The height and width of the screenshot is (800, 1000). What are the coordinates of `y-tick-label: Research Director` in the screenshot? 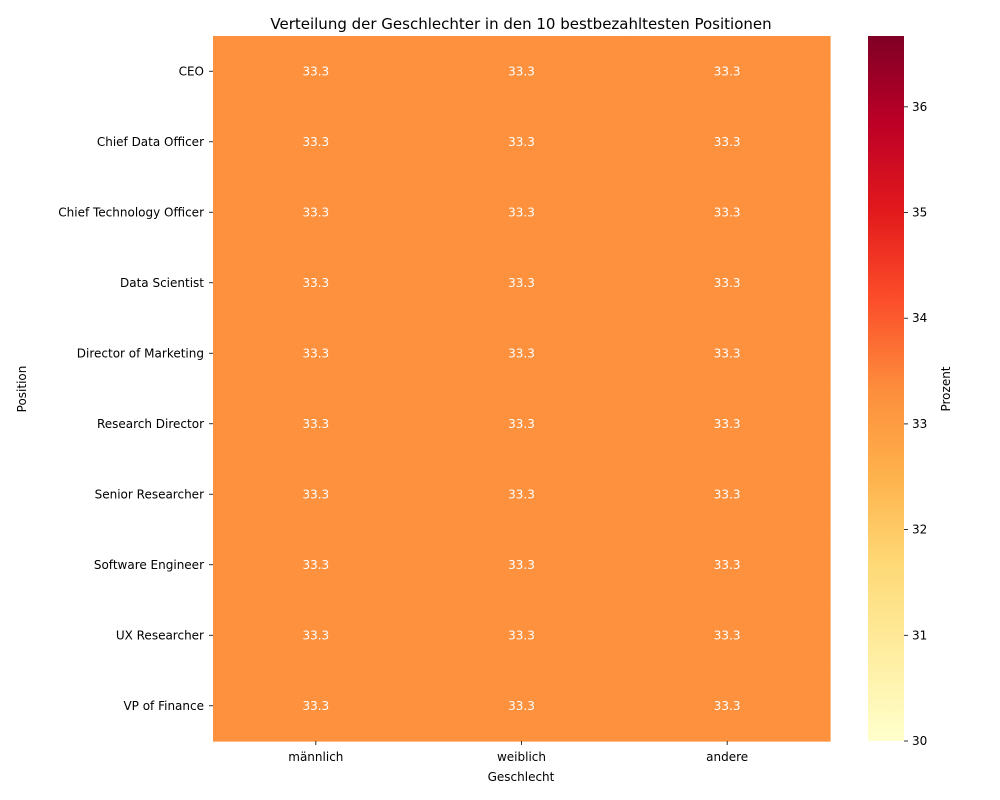 It's located at (150, 424).